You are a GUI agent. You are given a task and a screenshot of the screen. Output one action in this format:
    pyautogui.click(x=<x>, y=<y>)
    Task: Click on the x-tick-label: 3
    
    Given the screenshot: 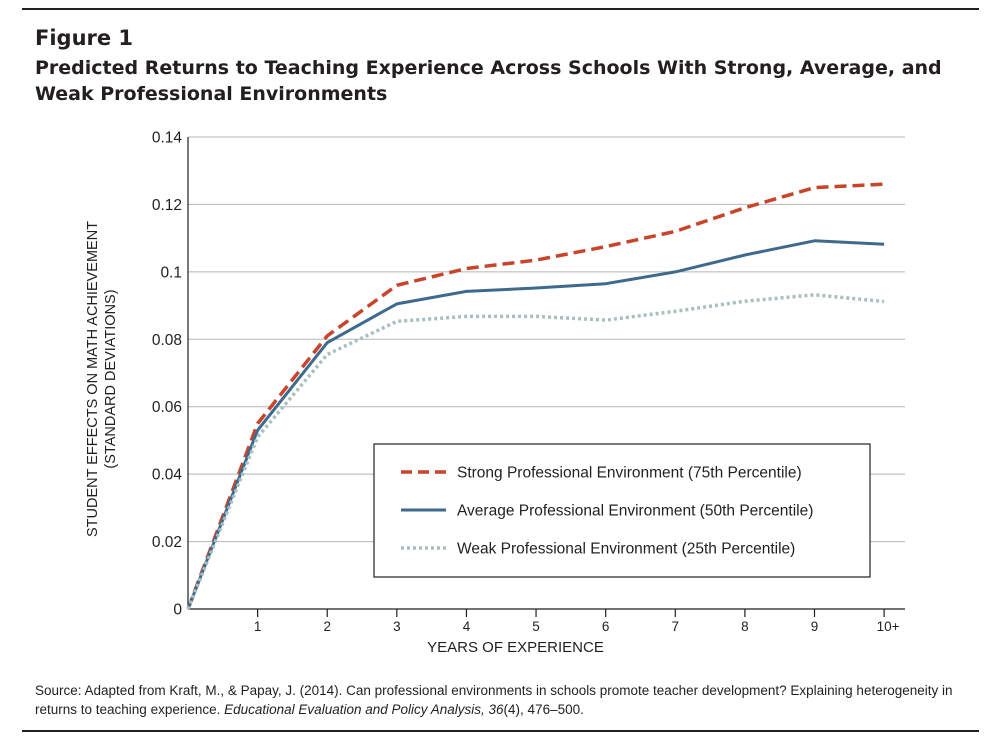 What is the action you would take?
    pyautogui.click(x=397, y=626)
    